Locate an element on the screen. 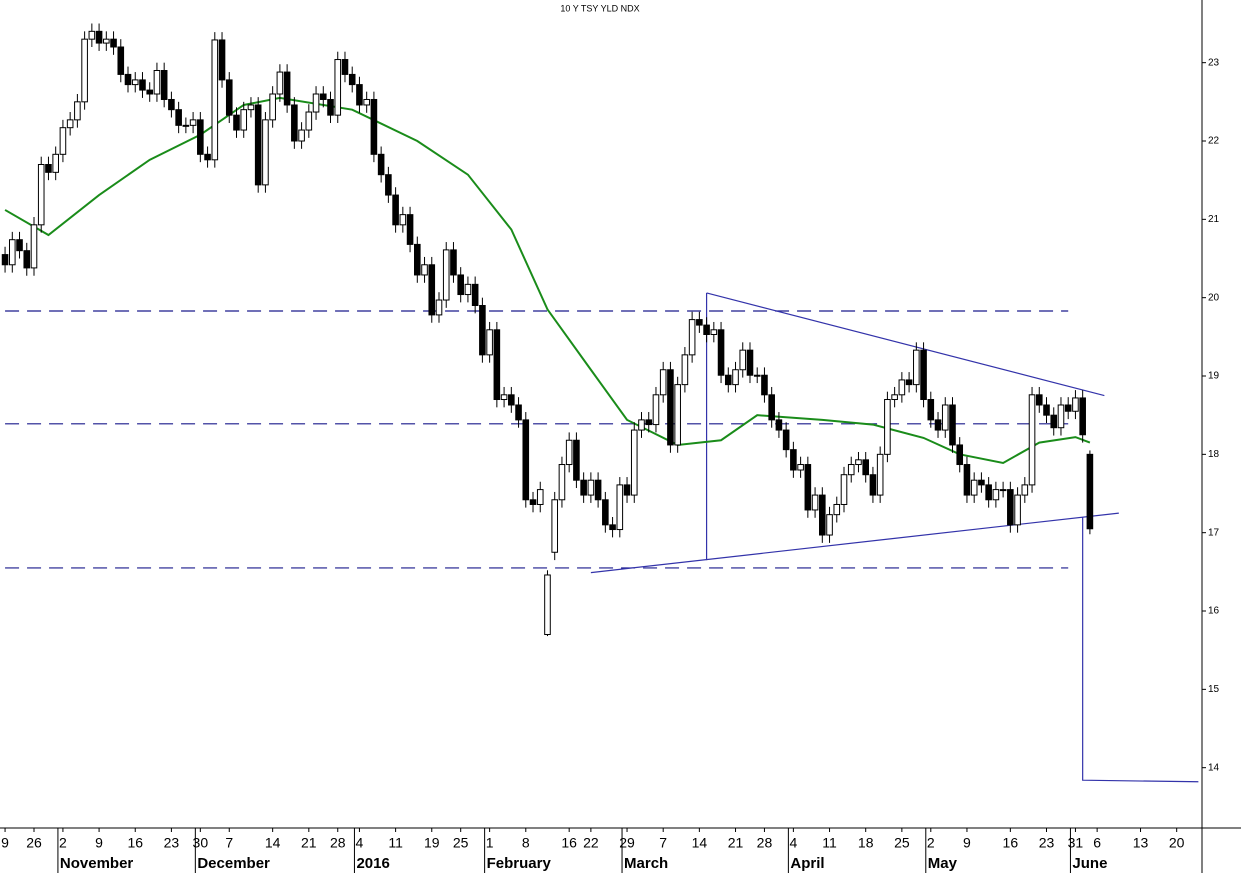 The height and width of the screenshot is (873, 1241). x-tick-label: 19 is located at coordinates (432, 843).